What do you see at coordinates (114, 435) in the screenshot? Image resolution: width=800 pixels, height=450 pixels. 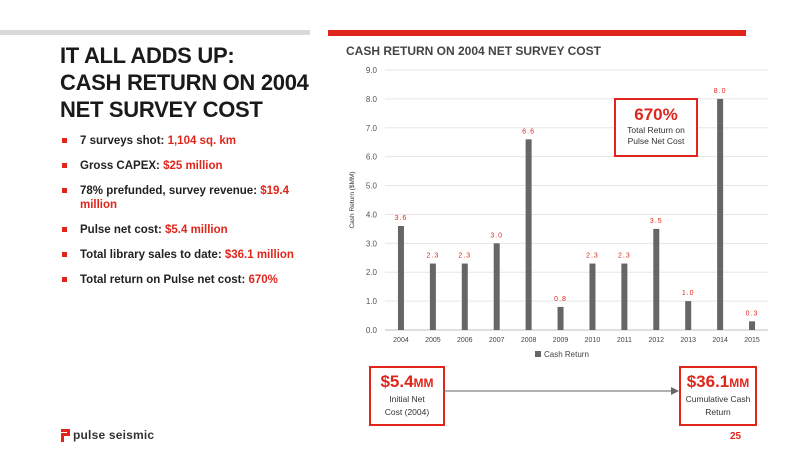 I see `logo-text: pulse seismic` at bounding box center [114, 435].